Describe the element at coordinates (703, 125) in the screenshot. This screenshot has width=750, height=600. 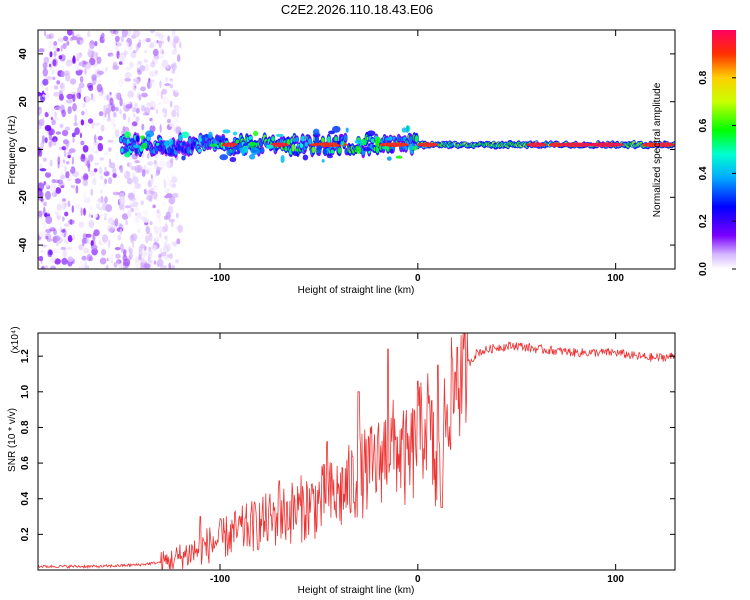
I see `colorbar-tick-label: 0.6` at that location.